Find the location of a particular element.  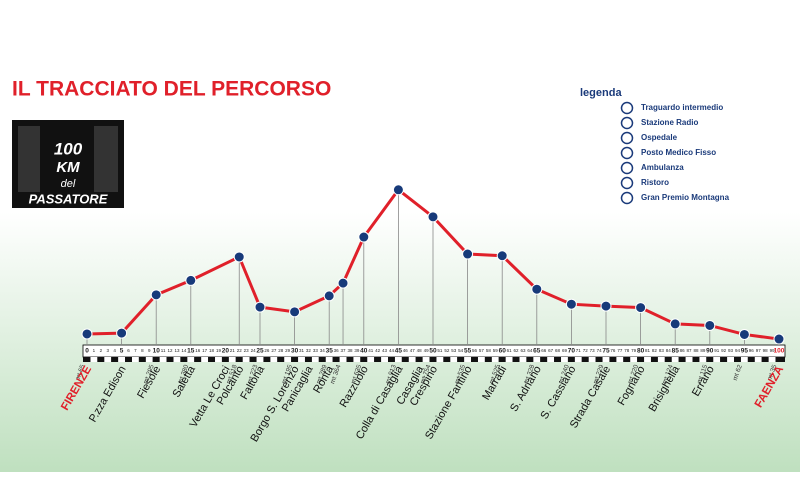

x-tick-label: 69 is located at coordinates (565, 350).